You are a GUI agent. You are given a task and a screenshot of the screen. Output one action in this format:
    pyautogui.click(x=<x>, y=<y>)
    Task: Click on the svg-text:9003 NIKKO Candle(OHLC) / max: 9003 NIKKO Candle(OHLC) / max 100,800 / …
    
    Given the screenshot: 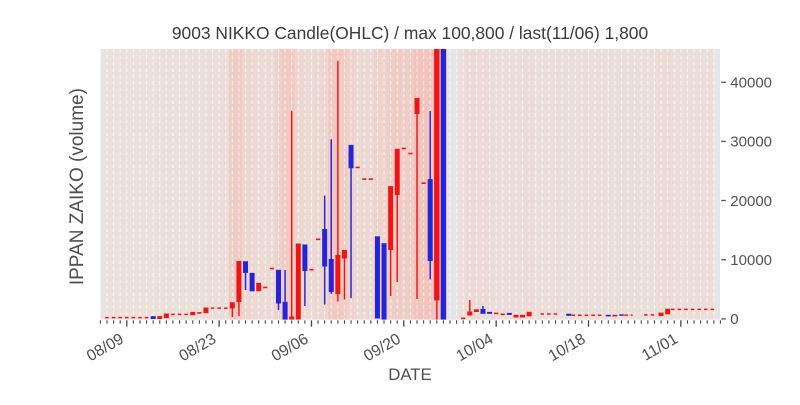 What is the action you would take?
    pyautogui.click(x=410, y=33)
    